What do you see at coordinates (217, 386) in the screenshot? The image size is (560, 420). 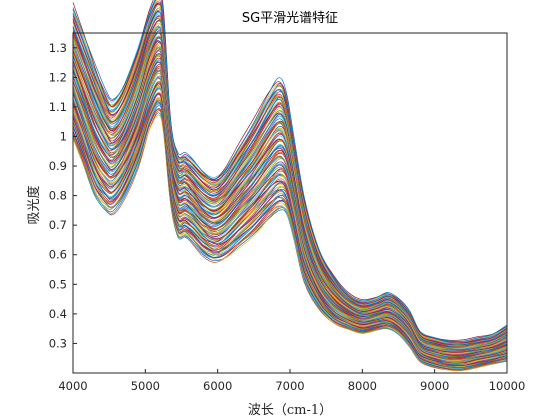 I see `x-tick-label: 6000` at bounding box center [217, 386].